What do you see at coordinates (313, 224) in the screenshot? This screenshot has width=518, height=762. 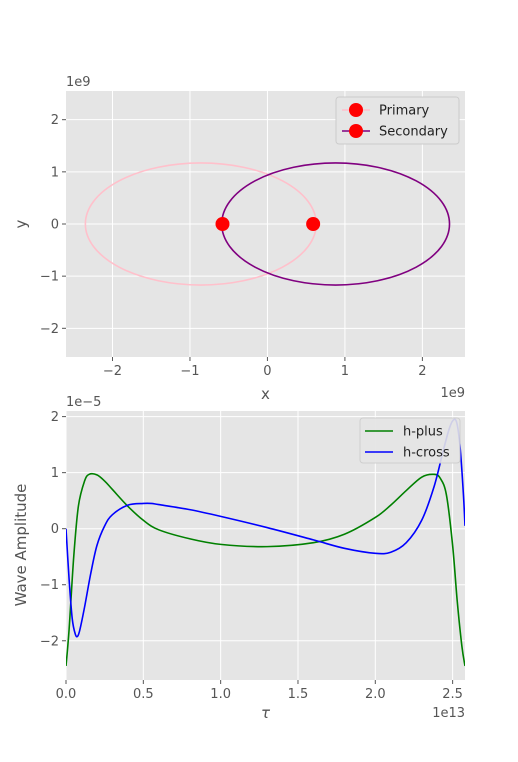 I see `secondary-body-marker` at bounding box center [313, 224].